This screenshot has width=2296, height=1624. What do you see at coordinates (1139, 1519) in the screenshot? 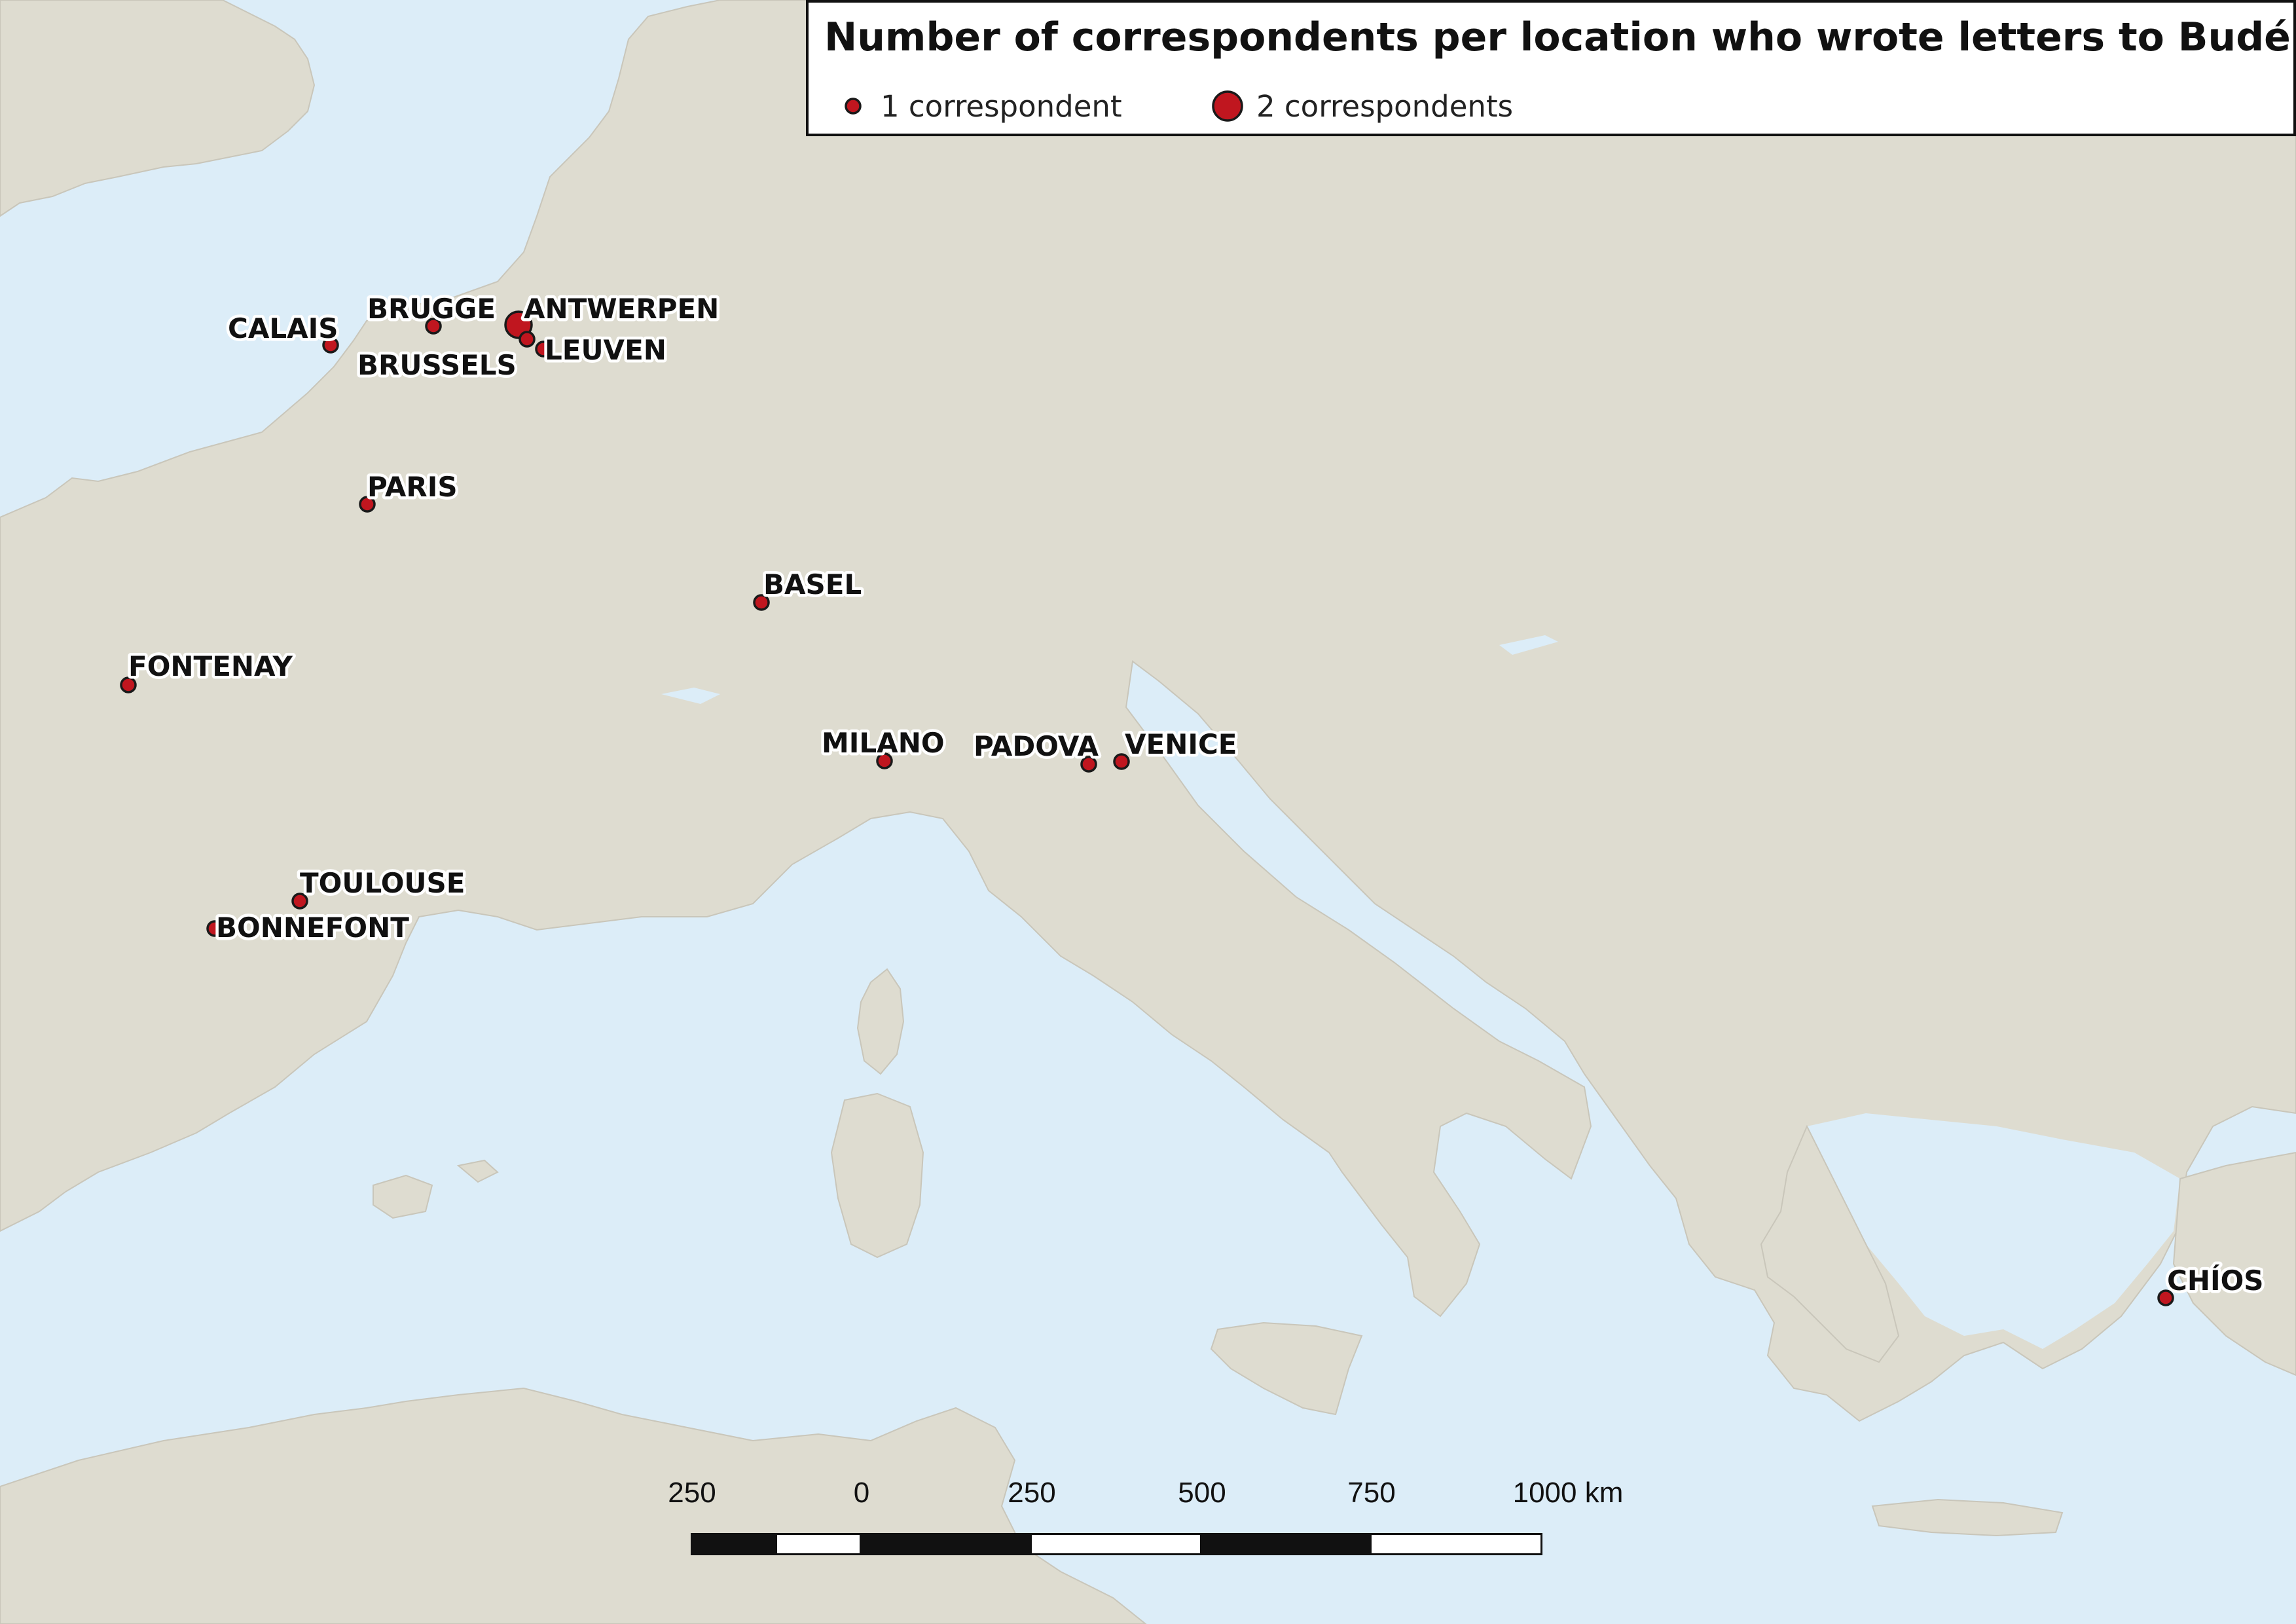
I see `scale-bar: 250 0 250 500 750 1000 km` at bounding box center [1139, 1519].